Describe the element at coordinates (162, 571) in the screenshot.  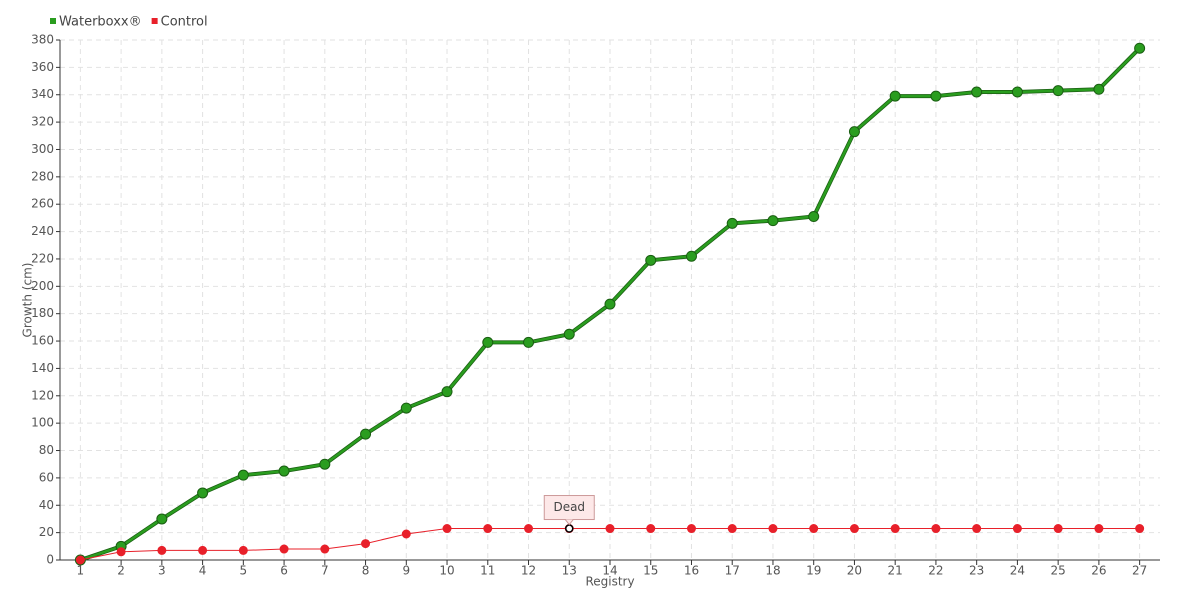
I see `x-tick-label: 3` at that location.